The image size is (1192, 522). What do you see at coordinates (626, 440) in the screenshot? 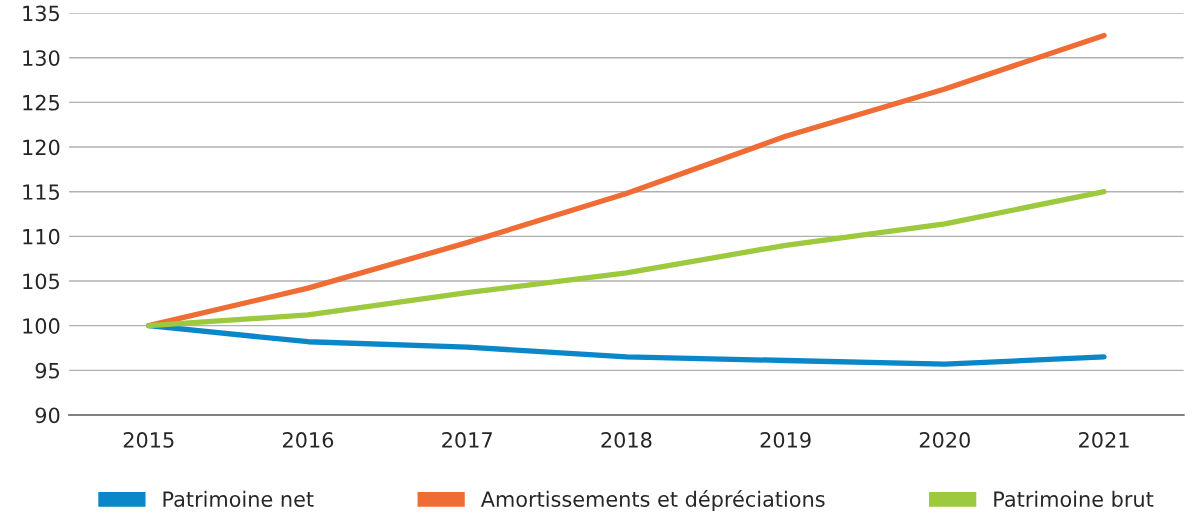
I see `x-tick-label: 2018` at bounding box center [626, 440].